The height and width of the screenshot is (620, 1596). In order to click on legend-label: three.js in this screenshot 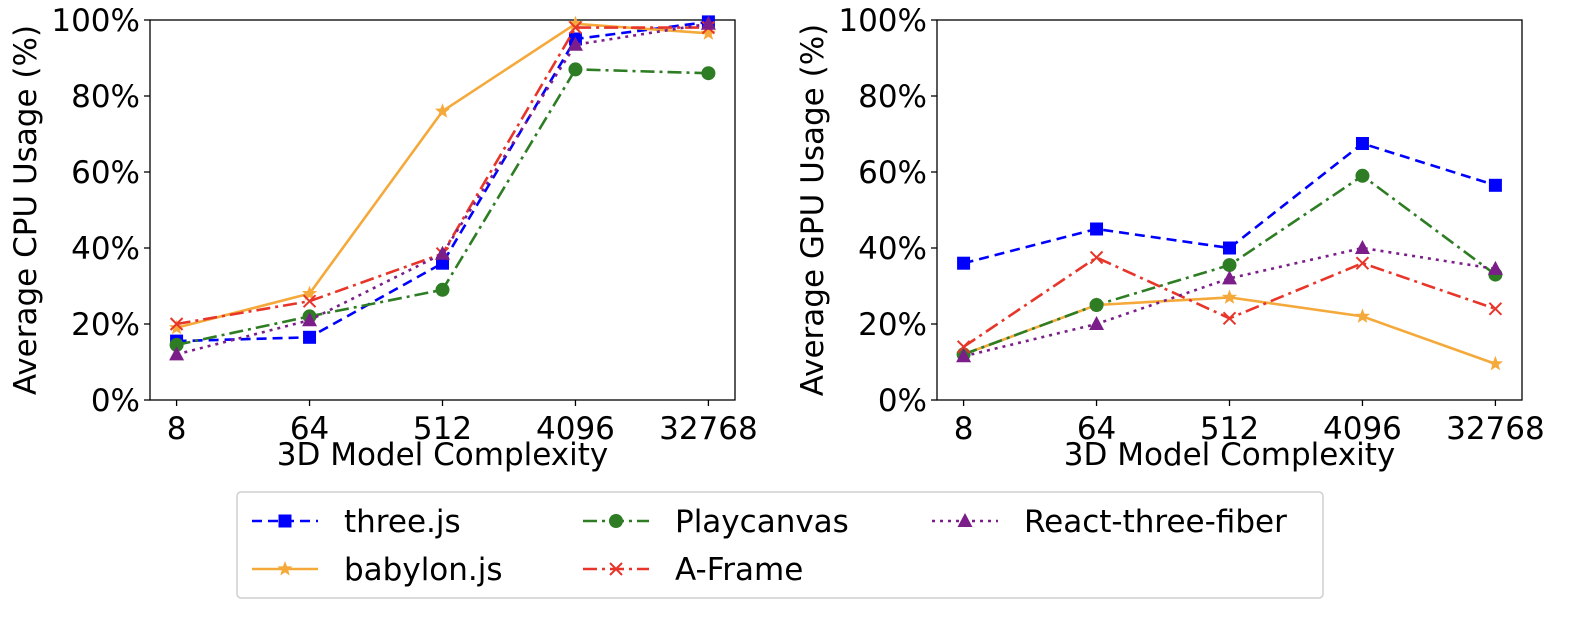, I will do `click(402, 522)`.